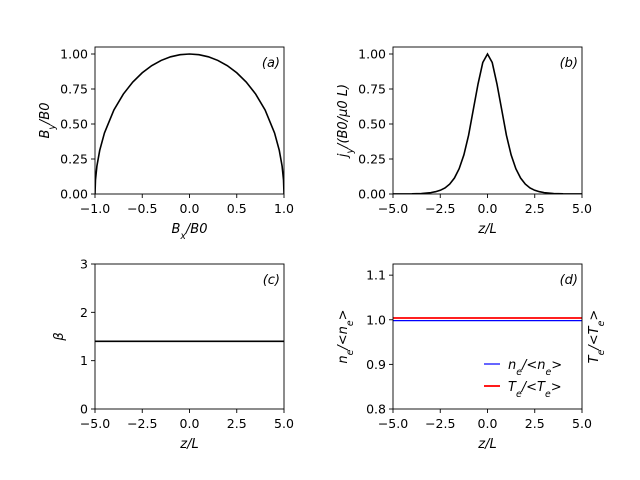  Describe the element at coordinates (189, 232) in the screenshot. I see `x-axis-label-a: Bx/B0` at that location.